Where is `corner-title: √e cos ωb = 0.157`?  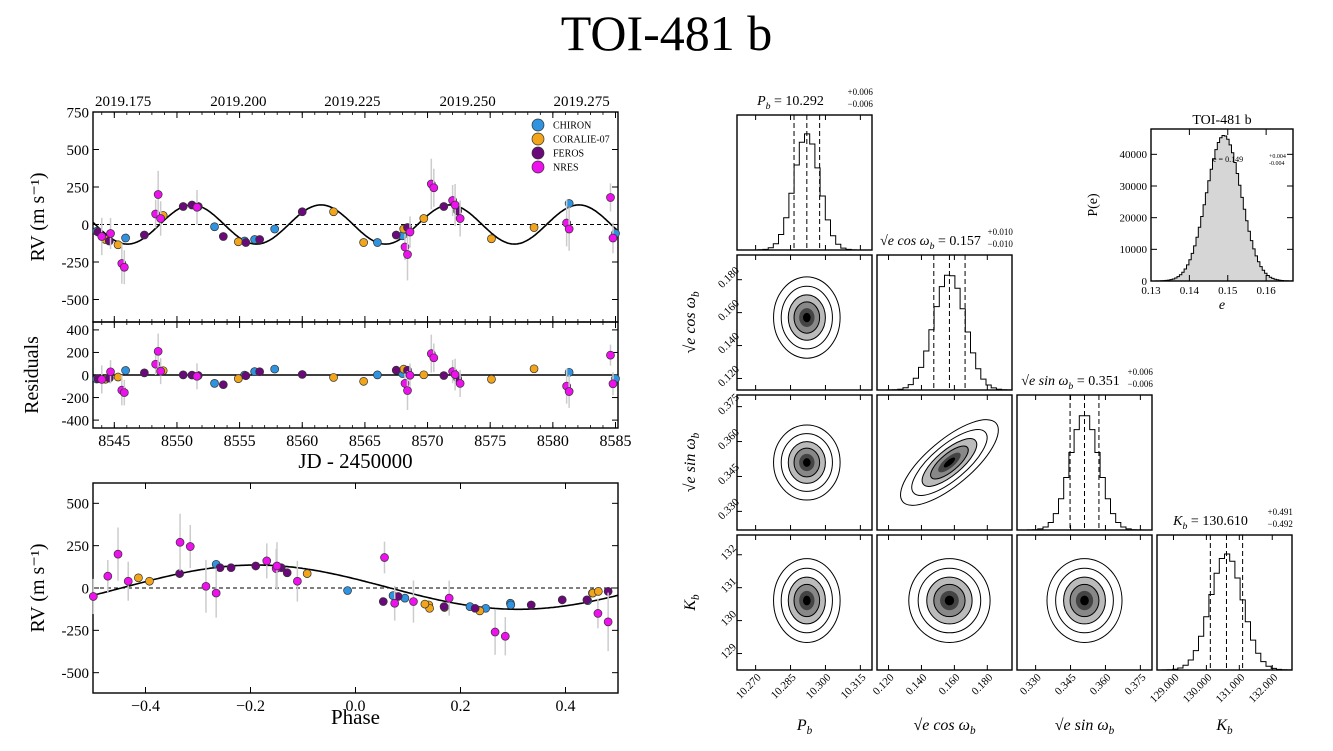 corner-title: √e cos ωb = 0.157 is located at coordinates (930, 243).